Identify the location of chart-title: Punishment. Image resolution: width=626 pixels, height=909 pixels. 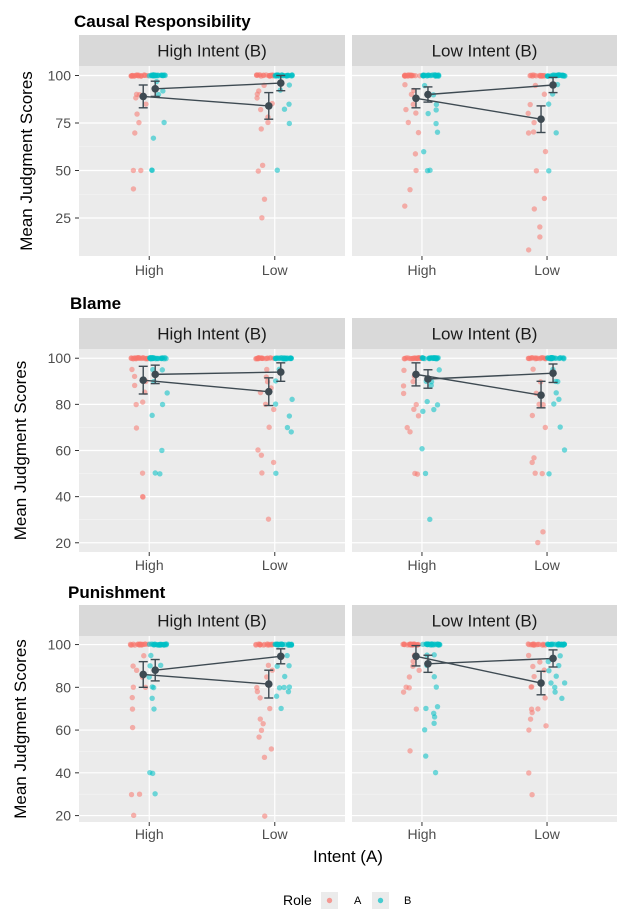
(117, 592).